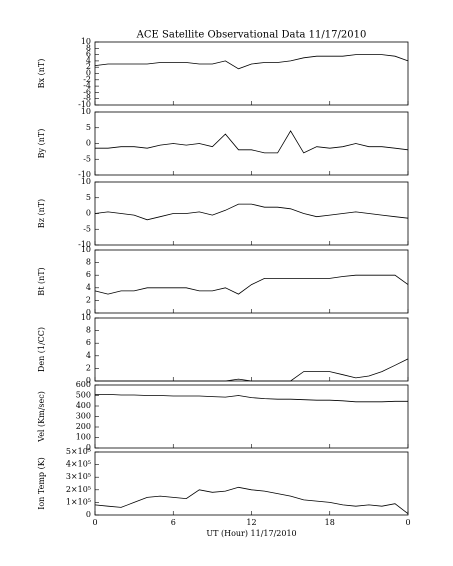 This screenshot has width=453, height=566. What do you see at coordinates (173, 522) in the screenshot?
I see `x-tick-label: 6` at bounding box center [173, 522].